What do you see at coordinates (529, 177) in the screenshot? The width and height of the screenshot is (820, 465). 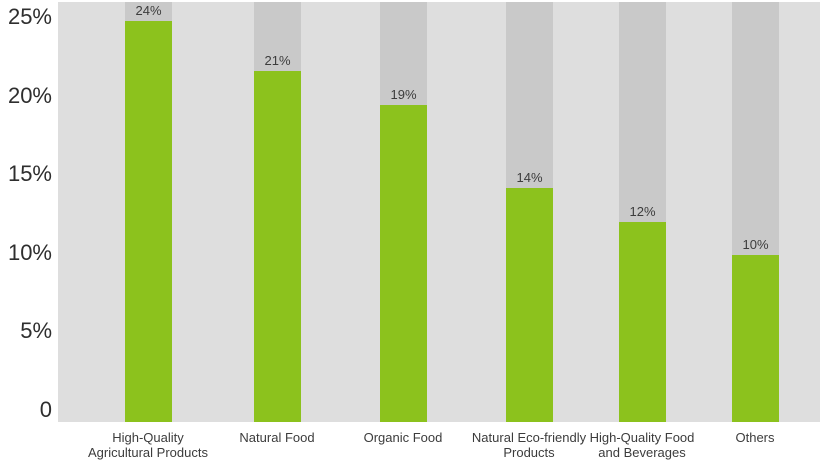 I see `bar-value-label: 14%` at bounding box center [529, 177].